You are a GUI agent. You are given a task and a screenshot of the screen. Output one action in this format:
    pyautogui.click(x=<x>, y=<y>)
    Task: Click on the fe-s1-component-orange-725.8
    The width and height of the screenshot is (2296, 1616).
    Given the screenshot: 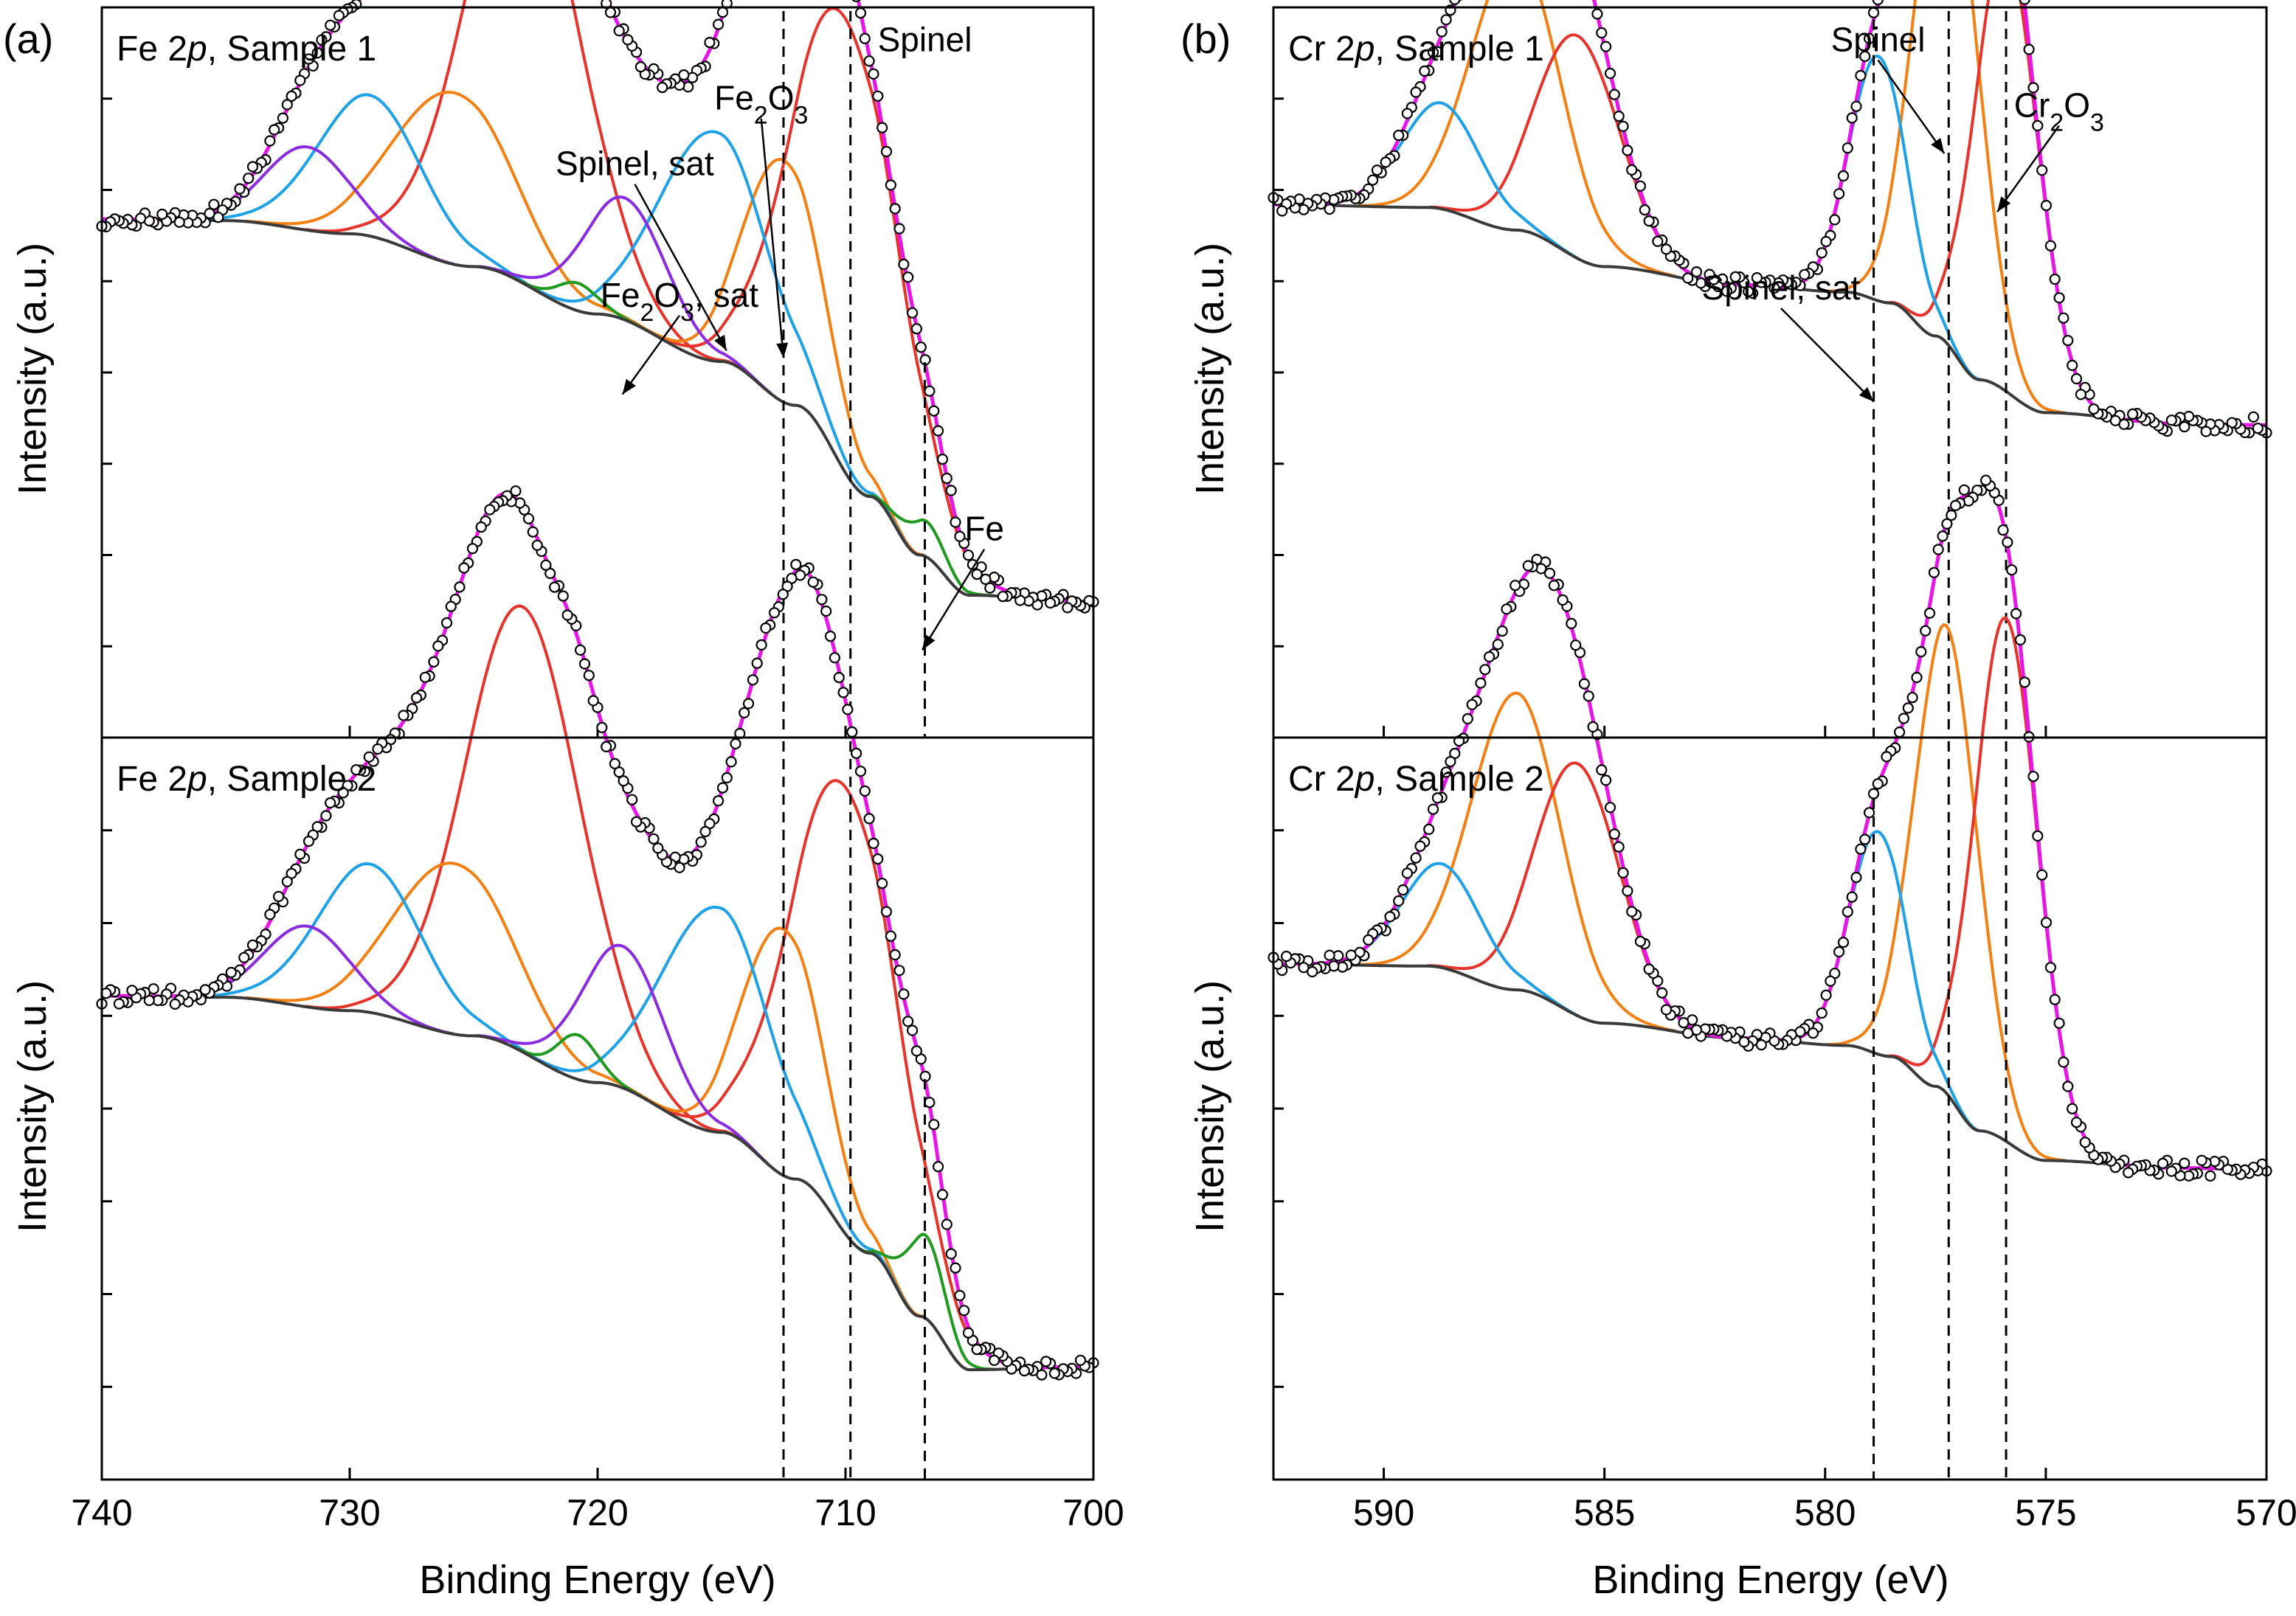 What is the action you would take?
    pyautogui.click(x=454, y=215)
    